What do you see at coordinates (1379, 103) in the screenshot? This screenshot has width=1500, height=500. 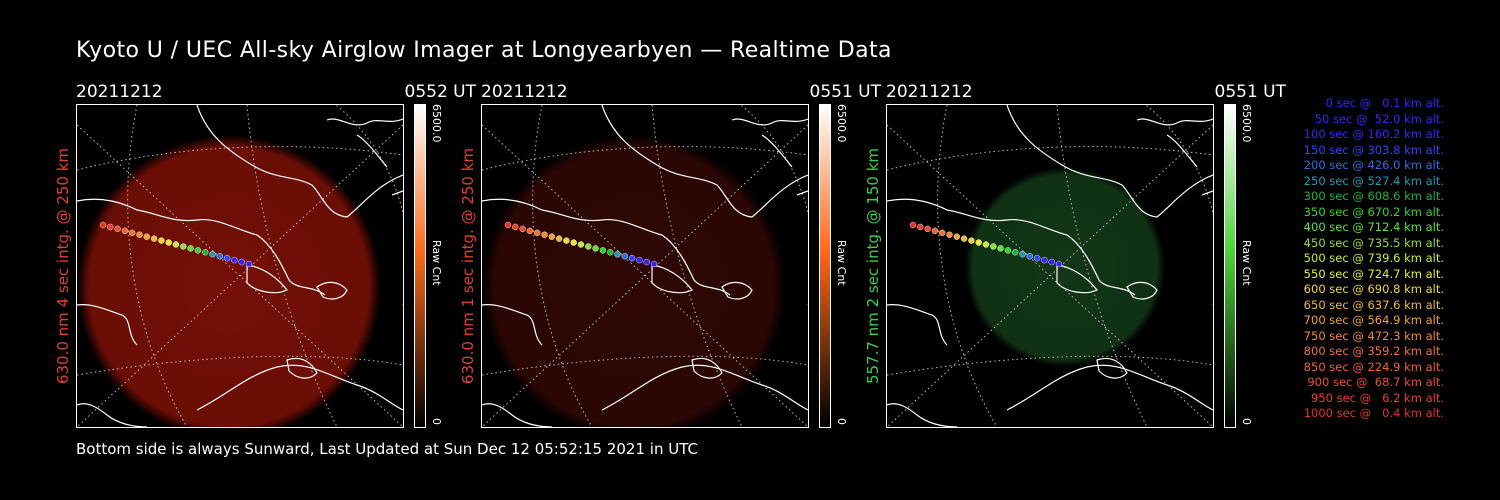 I see `legend-row: 0 sec @ 0.1 km alt.` at bounding box center [1379, 103].